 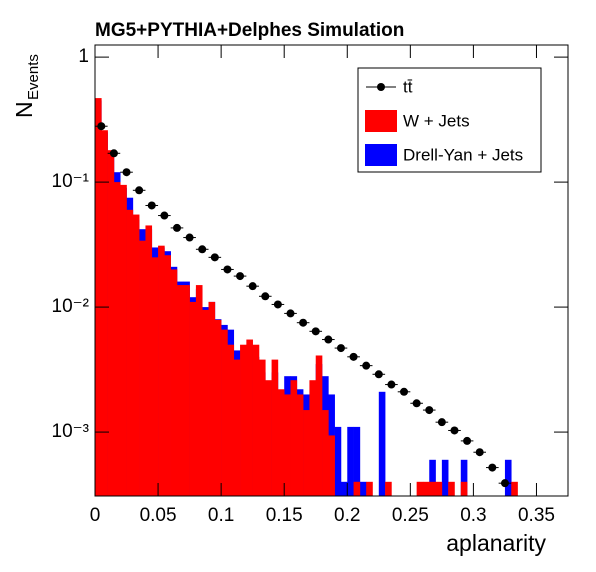 What do you see at coordinates (95, 515) in the screenshot?
I see `x-tick-label: 0` at bounding box center [95, 515].